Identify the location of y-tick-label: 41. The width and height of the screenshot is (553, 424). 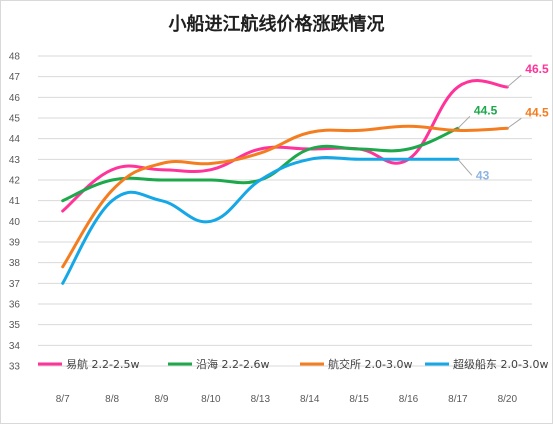
(15, 201).